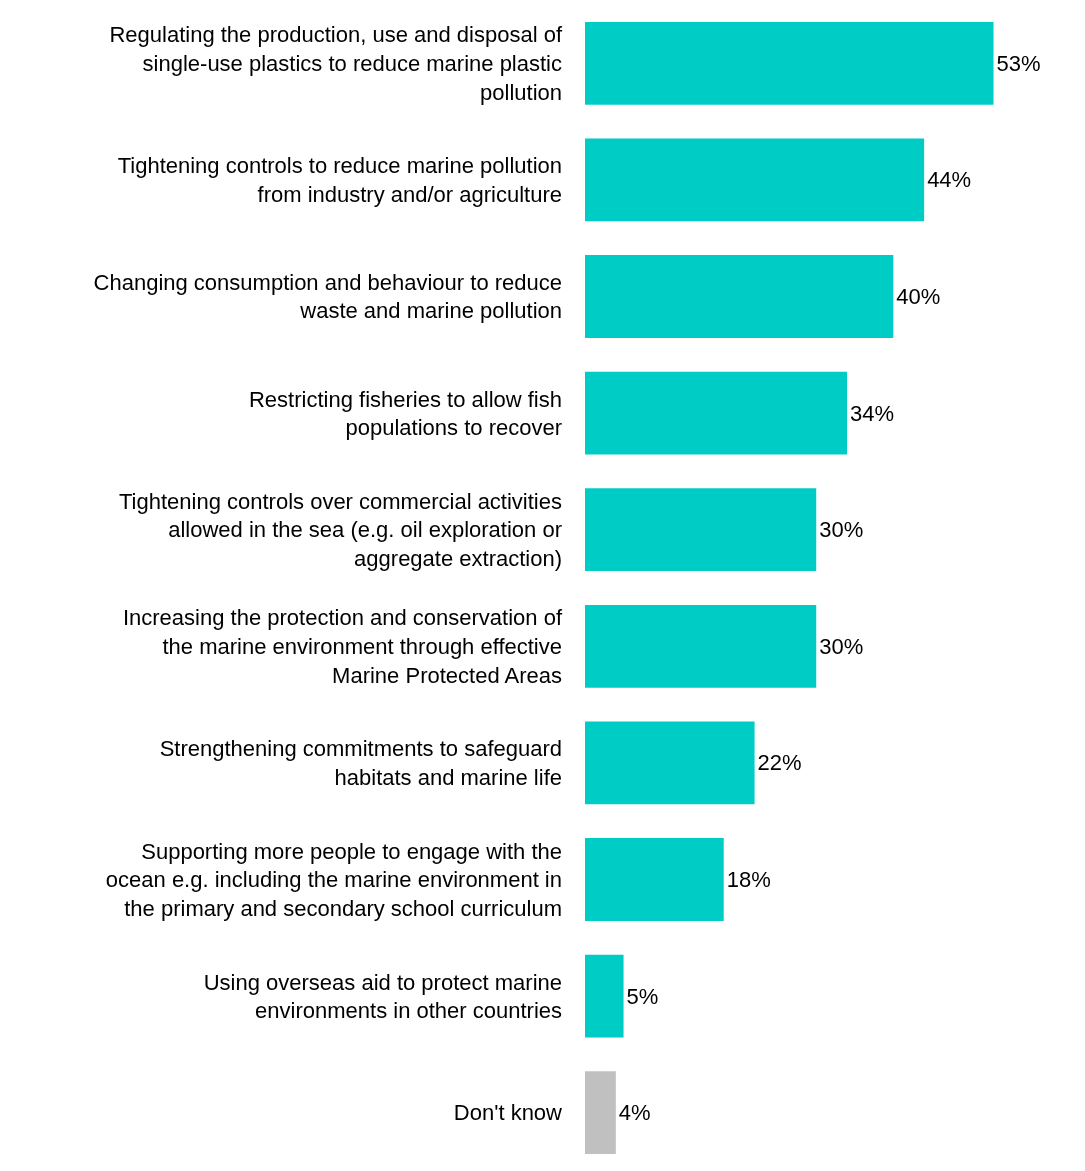 Image resolution: width=1085 pixels, height=1171 pixels. What do you see at coordinates (327, 296) in the screenshot?
I see `y-tick-label: Changing consumption and behaviour to reduce waste and marine pollution` at bounding box center [327, 296].